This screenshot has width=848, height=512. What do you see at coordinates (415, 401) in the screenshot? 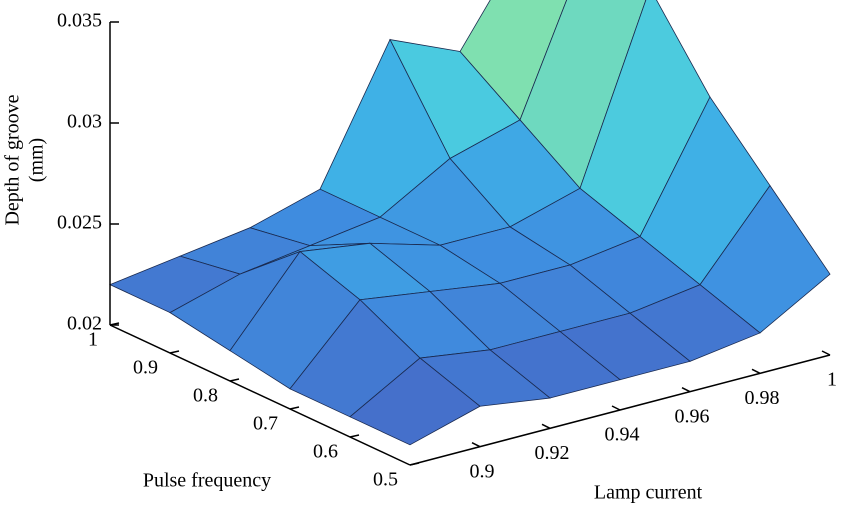
I see `surface-patch` at bounding box center [415, 401].